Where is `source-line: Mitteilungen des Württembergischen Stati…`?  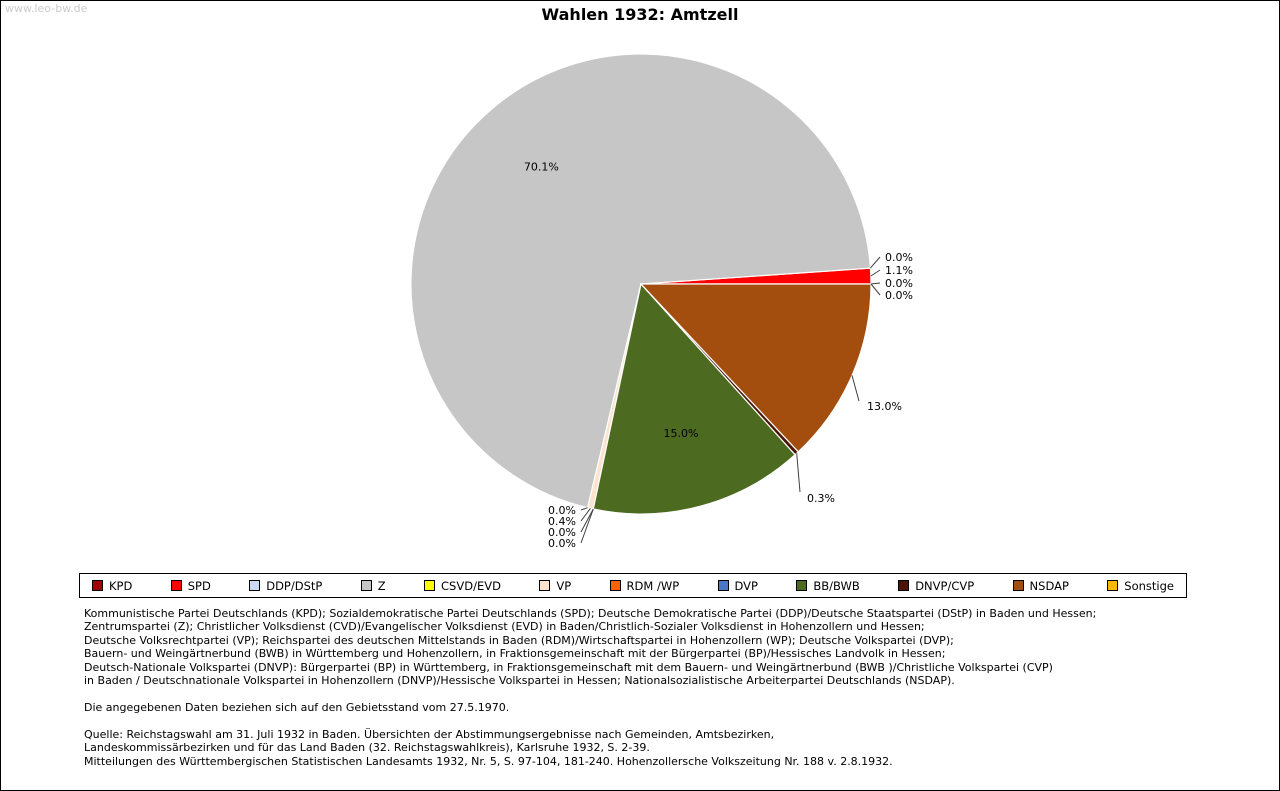 source-line: Mitteilungen des Württembergischen Stati… is located at coordinates (488, 761).